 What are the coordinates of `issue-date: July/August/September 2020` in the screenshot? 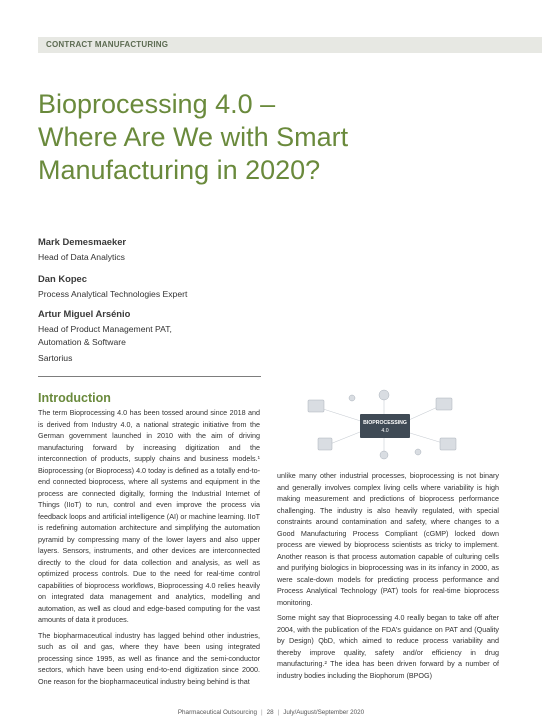 It's located at (324, 712).